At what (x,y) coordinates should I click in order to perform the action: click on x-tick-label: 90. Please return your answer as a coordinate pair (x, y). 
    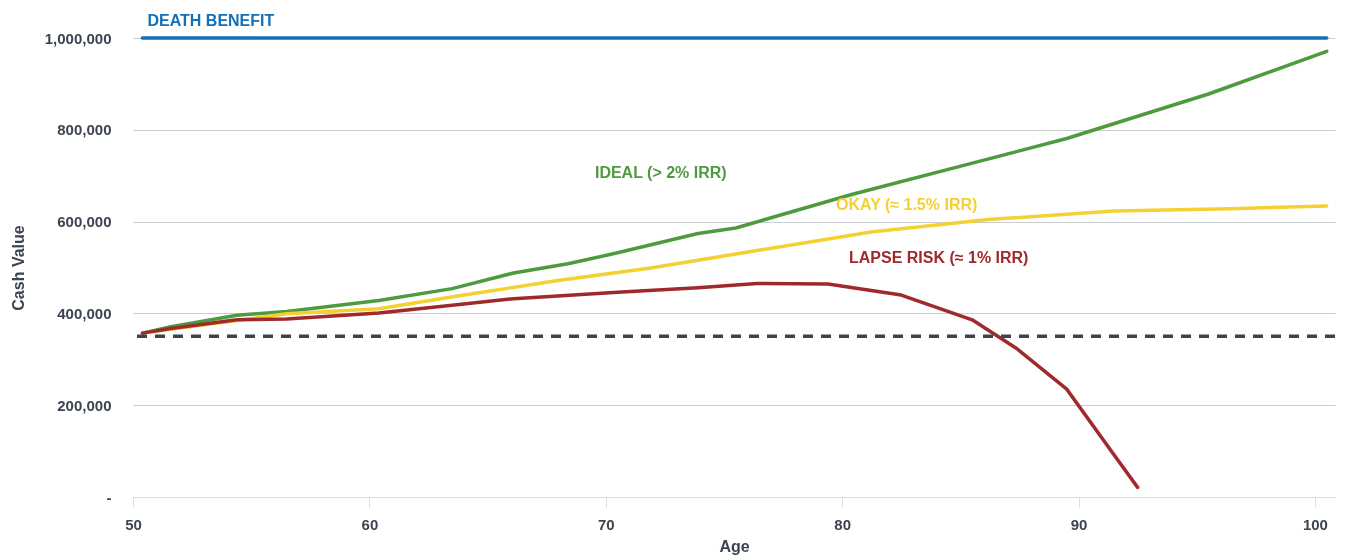
    Looking at the image, I should click on (1079, 524).